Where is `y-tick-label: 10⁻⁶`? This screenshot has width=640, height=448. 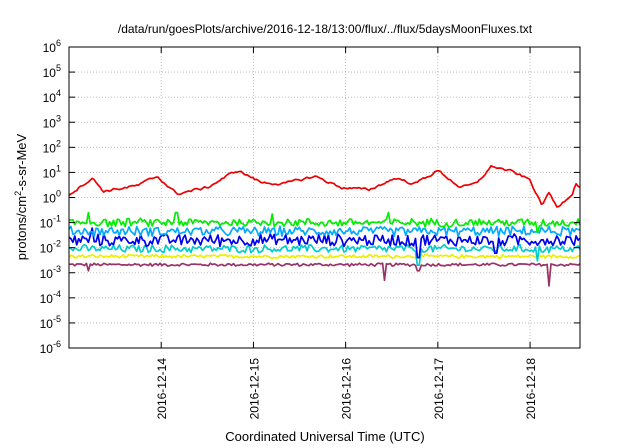
y-tick-label: 10⁻⁶ is located at coordinates (50, 347).